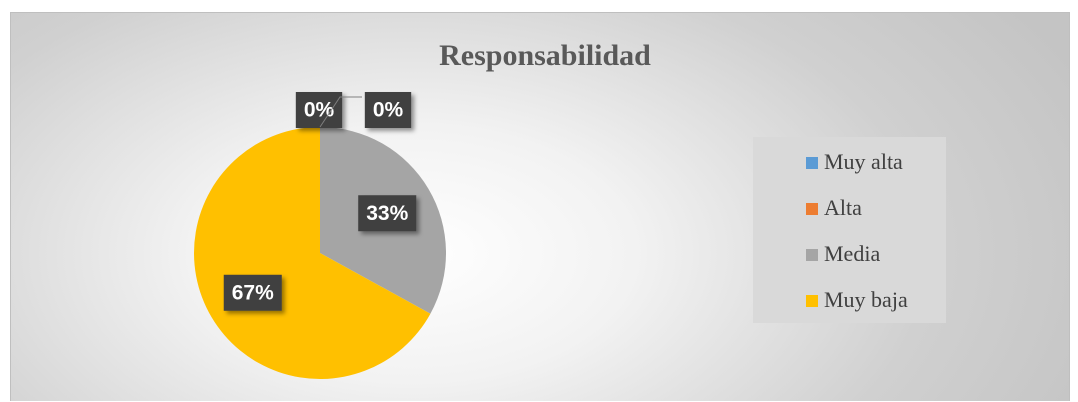  I want to click on legend-box, so click(849, 230).